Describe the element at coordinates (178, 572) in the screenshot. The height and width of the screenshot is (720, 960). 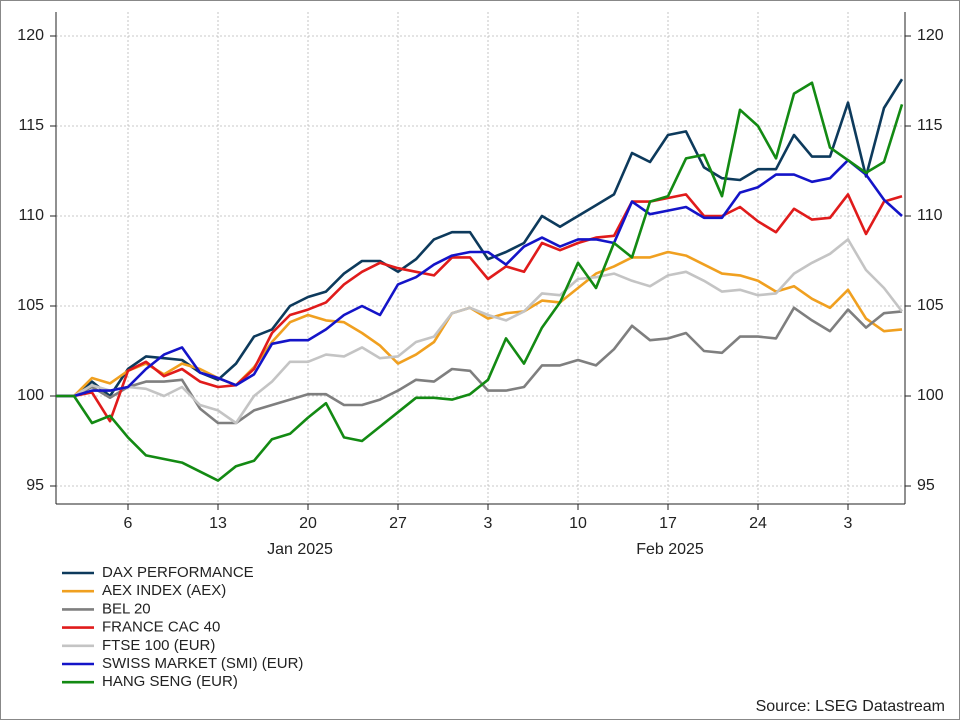
I see `legend-label: DAX PERFORMANCE` at that location.